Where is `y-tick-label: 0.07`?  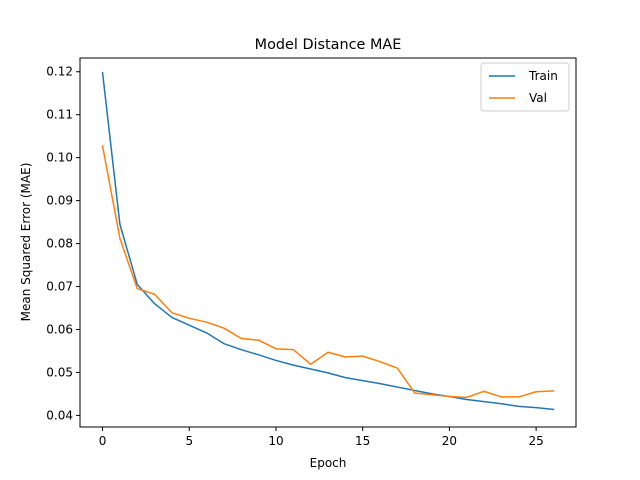 y-tick-label: 0.07 is located at coordinates (59, 287).